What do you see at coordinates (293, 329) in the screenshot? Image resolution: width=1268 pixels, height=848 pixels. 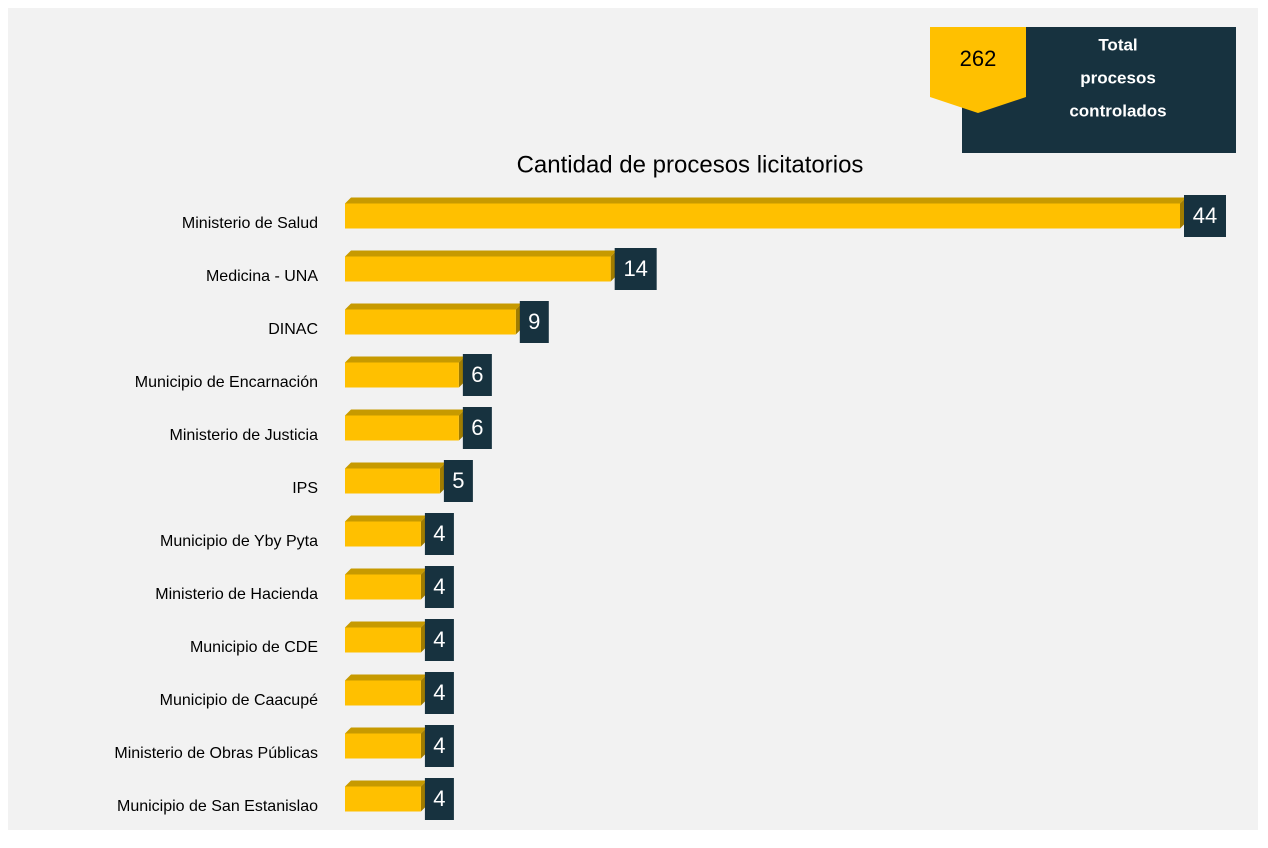 I see `y-tick-label: DINAC` at bounding box center [293, 329].